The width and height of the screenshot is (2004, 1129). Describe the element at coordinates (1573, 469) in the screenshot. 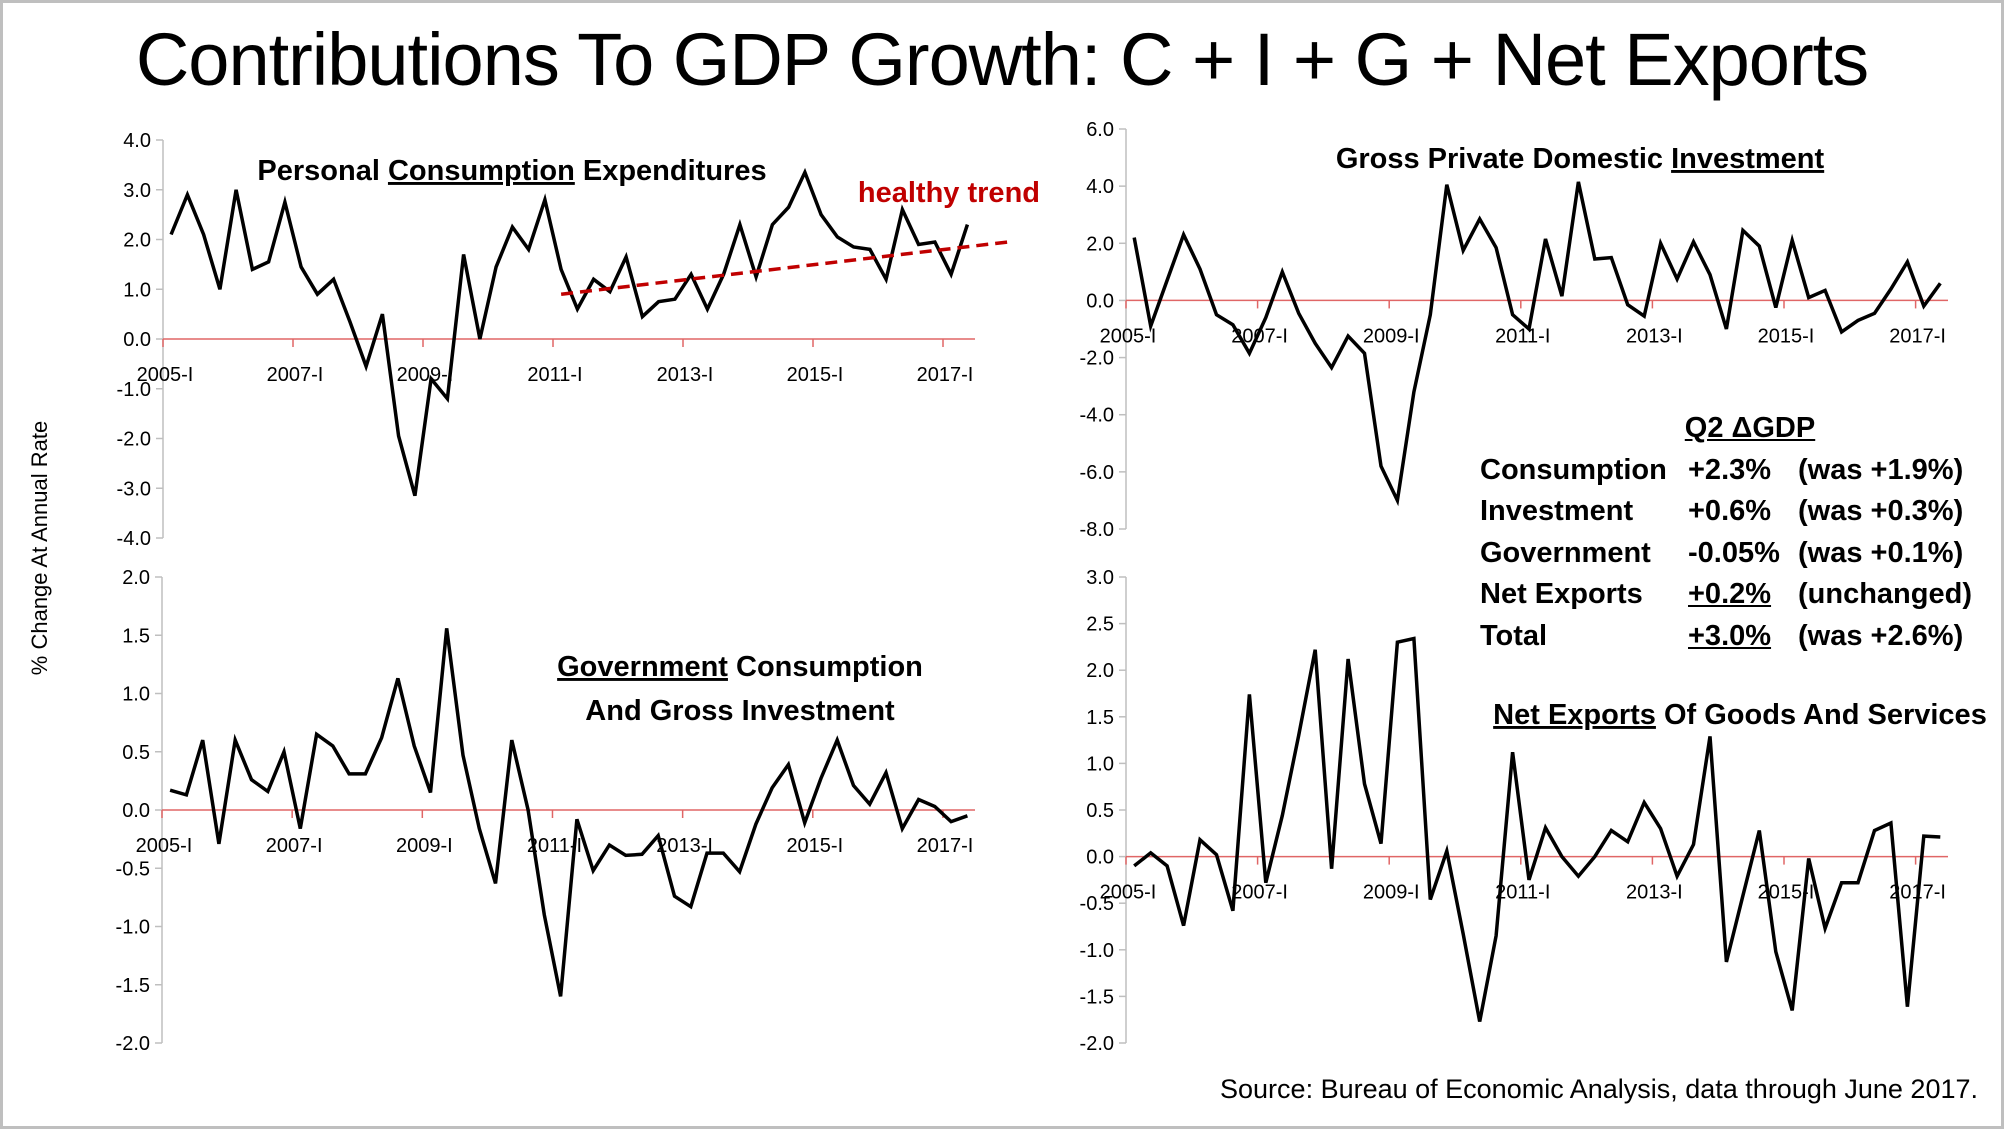

I see `summary-label: Consumption` at that location.